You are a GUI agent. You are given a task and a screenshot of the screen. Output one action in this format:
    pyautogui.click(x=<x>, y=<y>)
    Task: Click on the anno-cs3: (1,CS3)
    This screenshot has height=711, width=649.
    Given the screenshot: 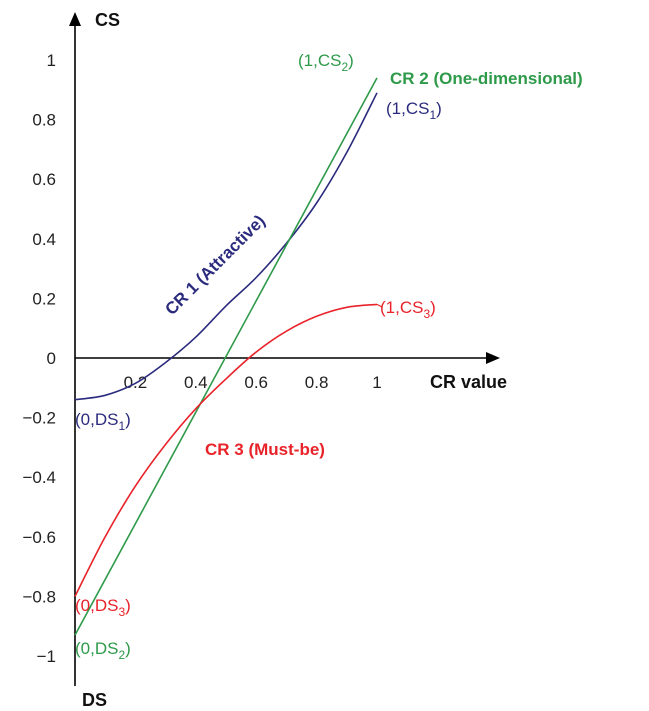 What is the action you would take?
    pyautogui.click(x=408, y=309)
    